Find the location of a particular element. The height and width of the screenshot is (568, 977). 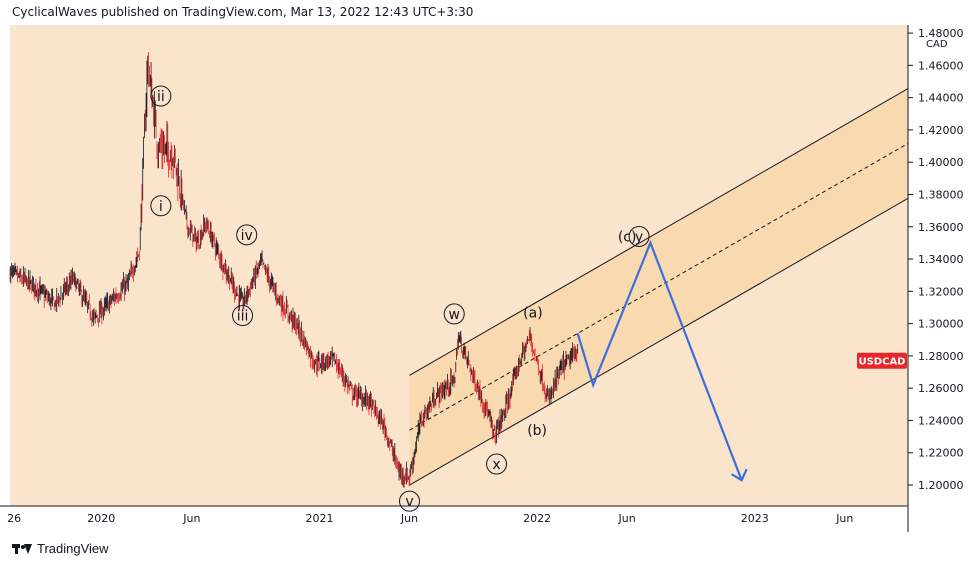

y-tick-label: 1.46000 is located at coordinates (941, 65).